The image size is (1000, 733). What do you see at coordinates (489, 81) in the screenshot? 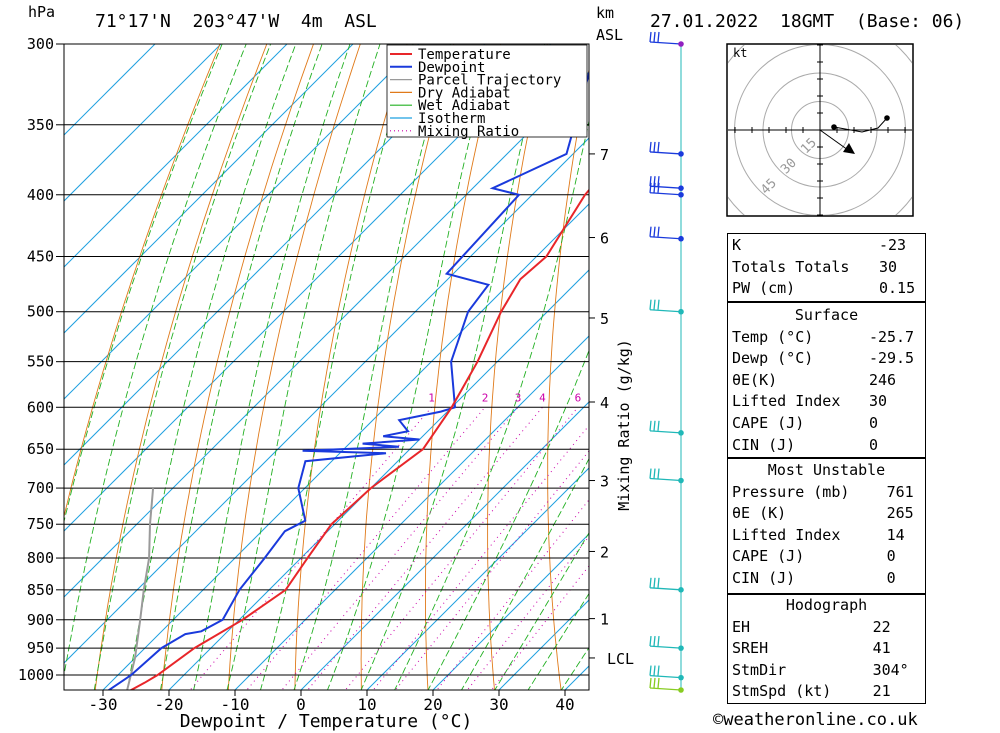
I see `legend-label: Parcel Trajectory` at bounding box center [489, 81].